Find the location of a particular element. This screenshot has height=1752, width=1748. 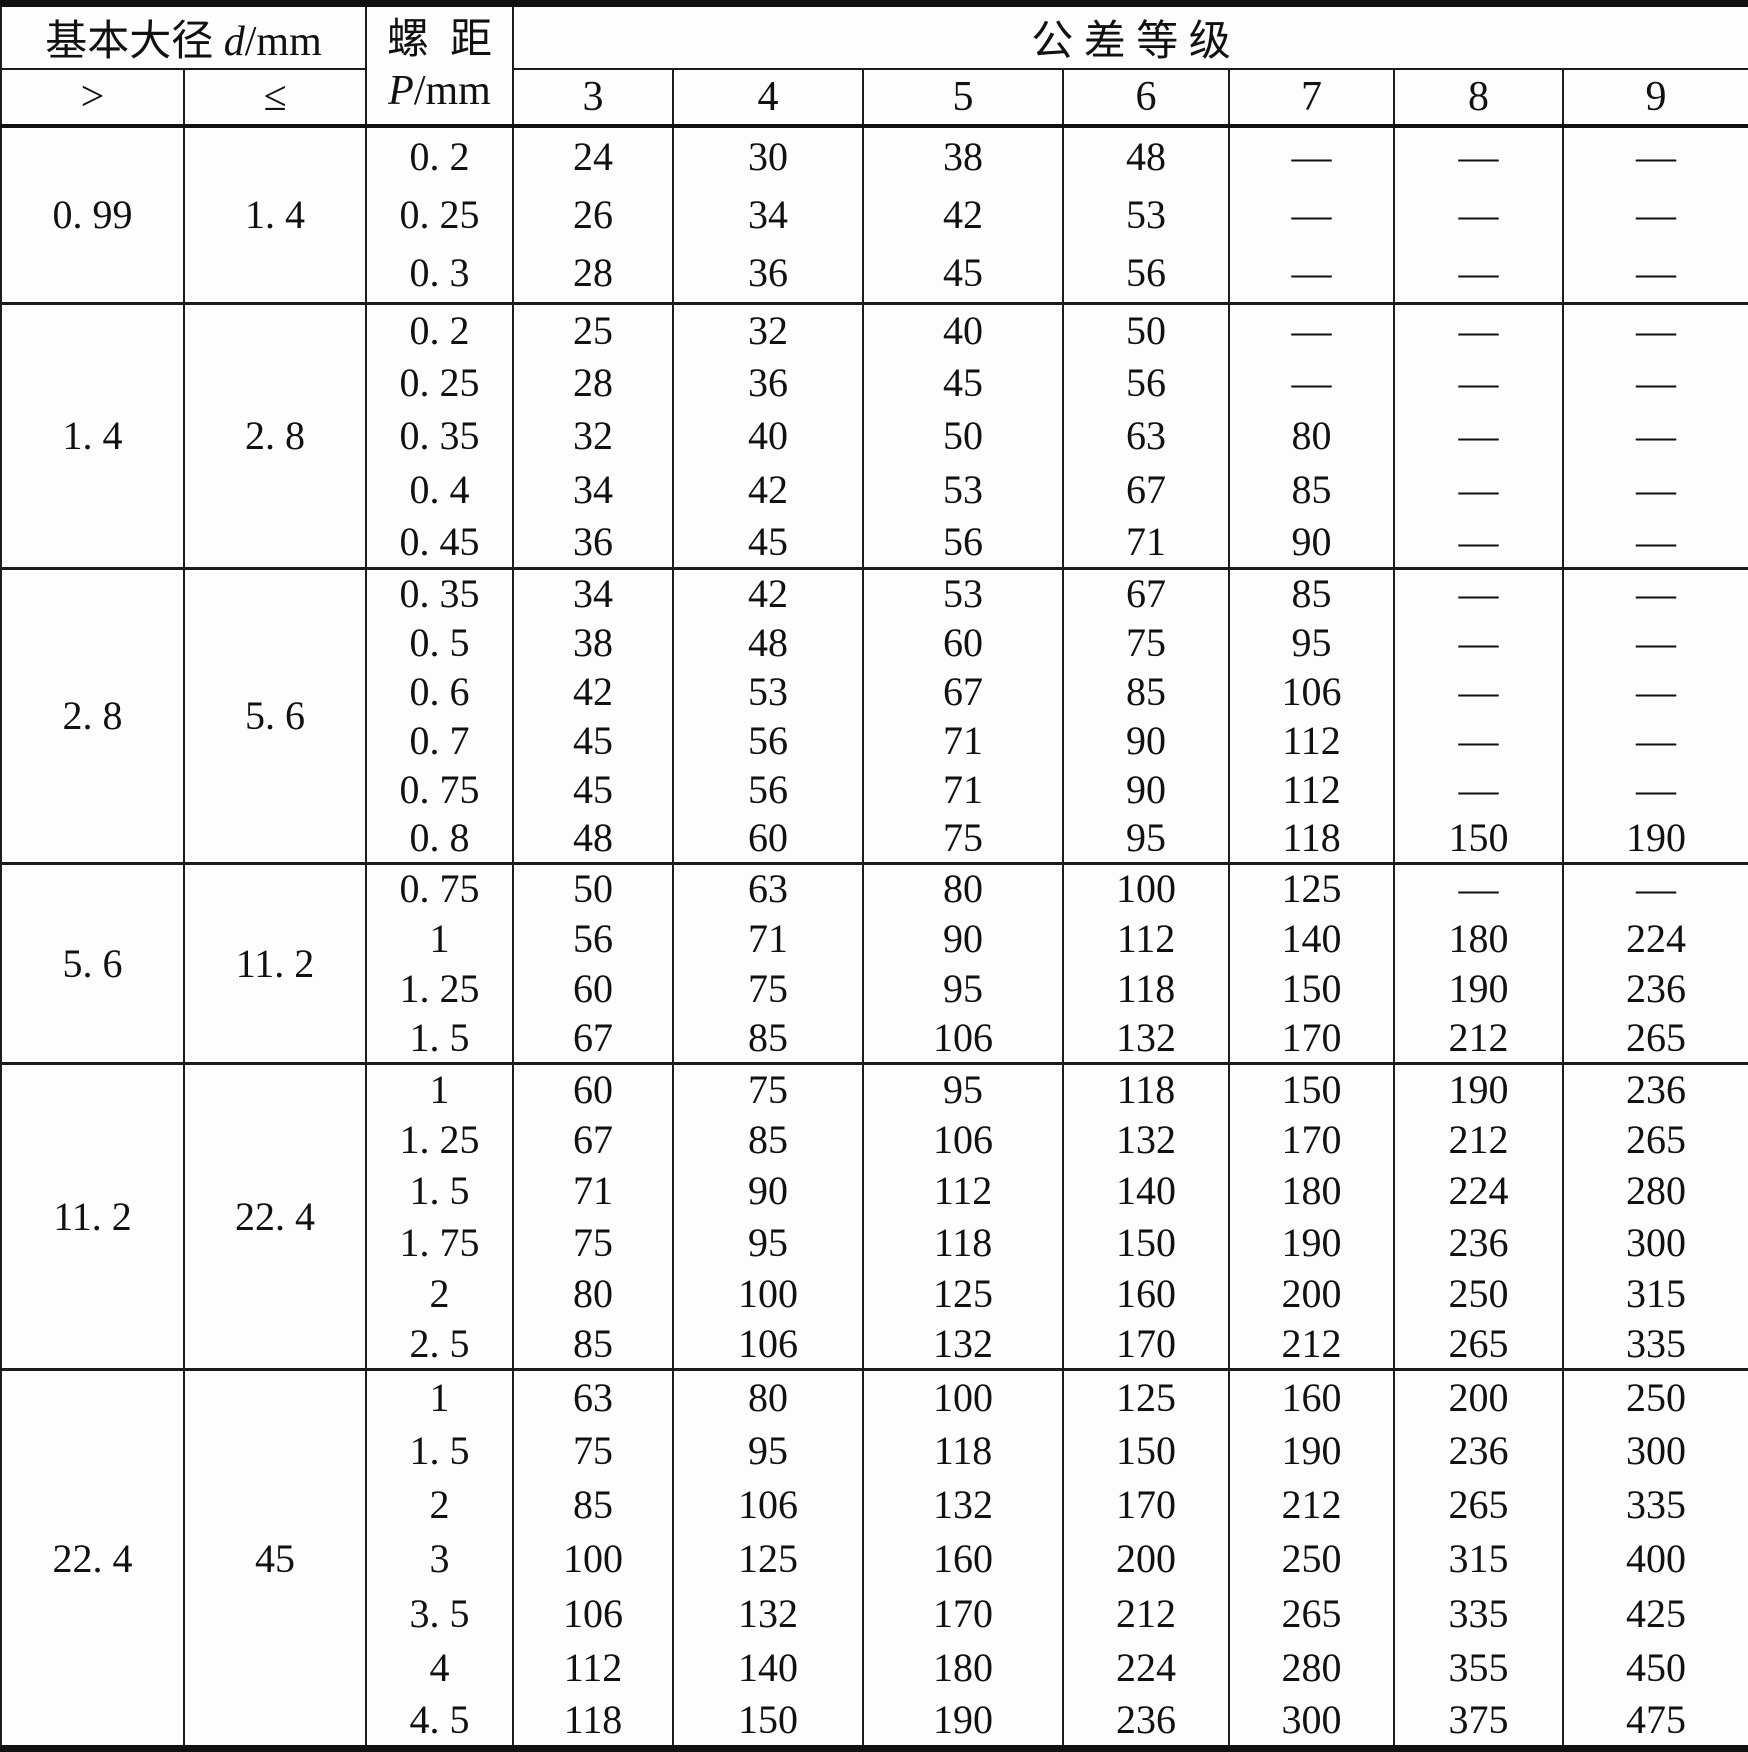

pitch-cell: 1. 75 is located at coordinates (439, 1242).